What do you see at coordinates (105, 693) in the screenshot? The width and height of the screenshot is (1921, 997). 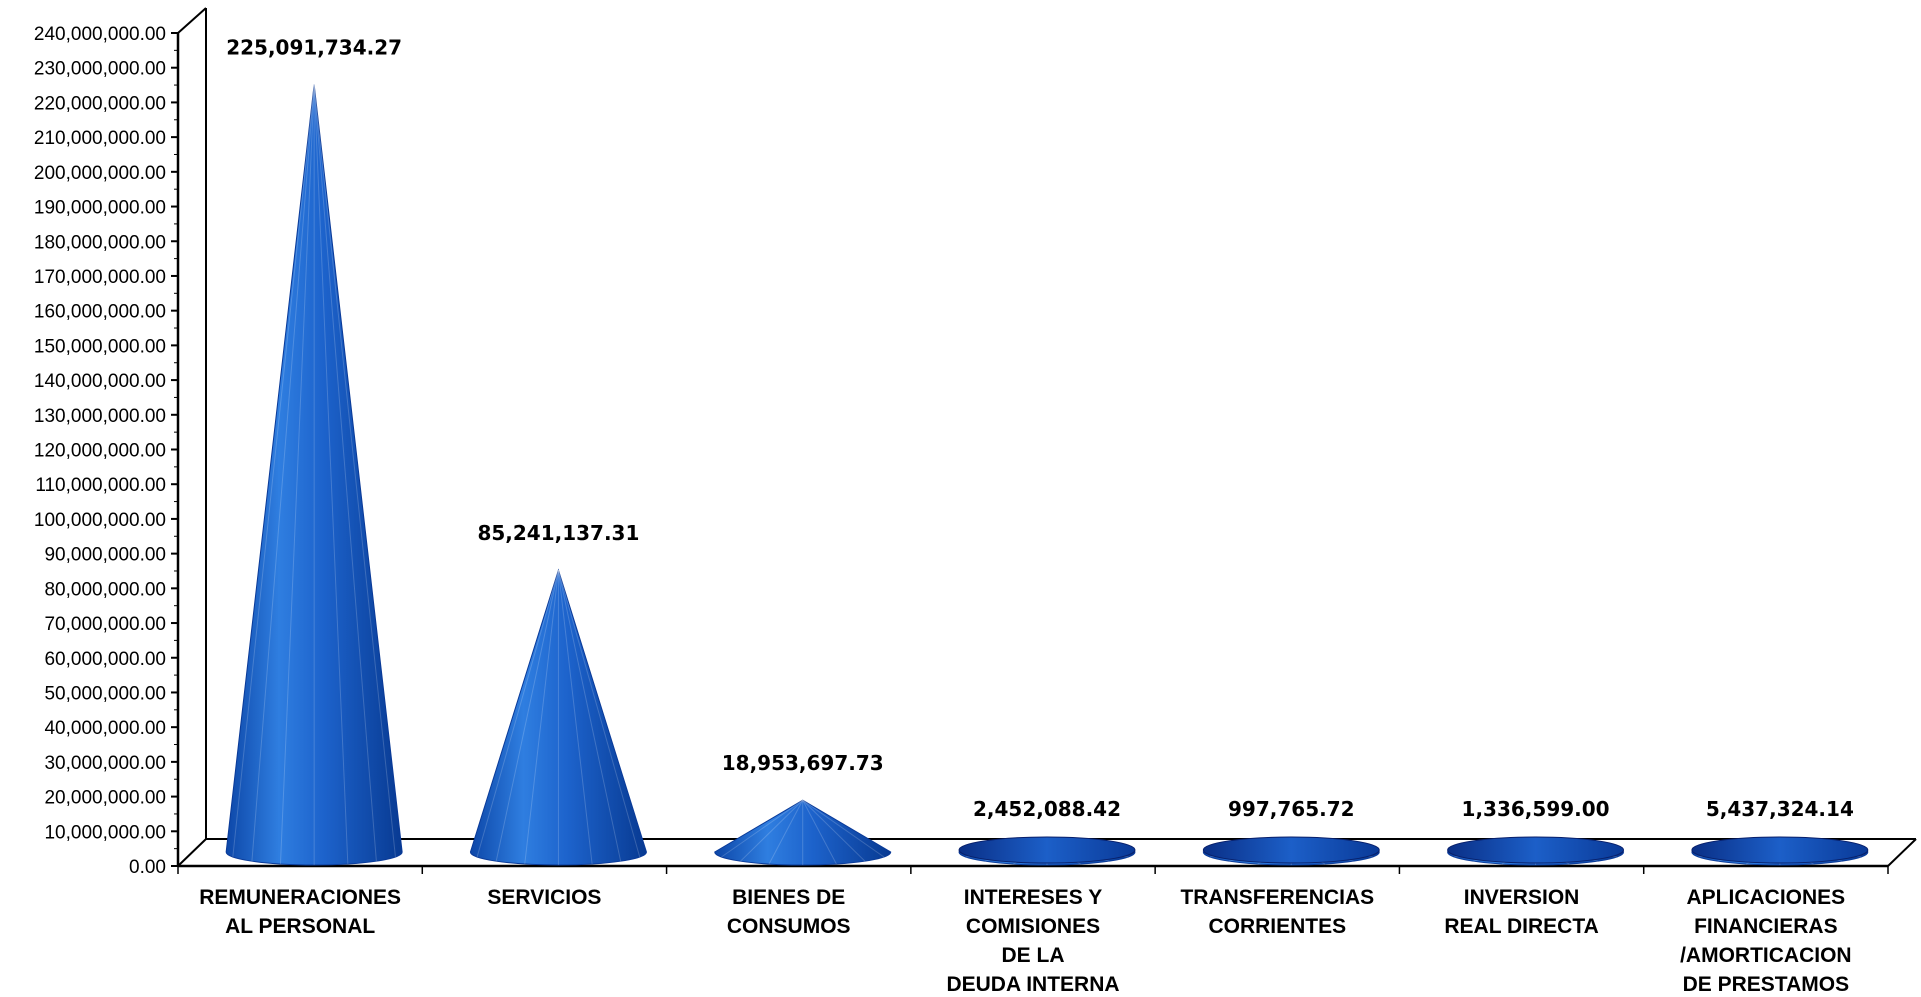 I see `y-tick-label: 50,000,000.00` at bounding box center [105, 693].